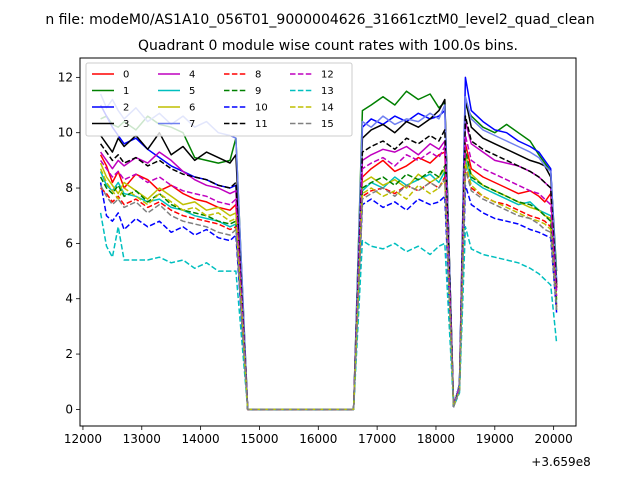  What do you see at coordinates (192, 75) in the screenshot?
I see `legend-label-4: 4` at bounding box center [192, 75].